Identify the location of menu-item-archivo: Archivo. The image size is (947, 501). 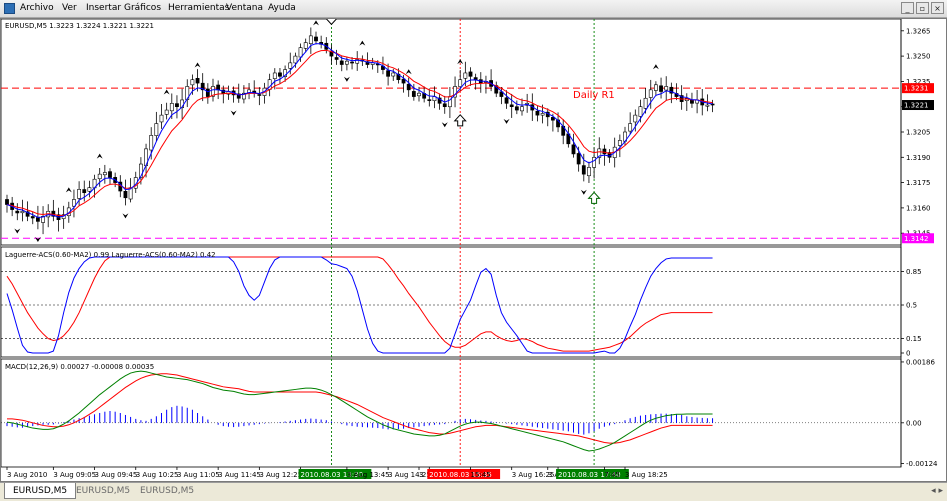
(37, 8).